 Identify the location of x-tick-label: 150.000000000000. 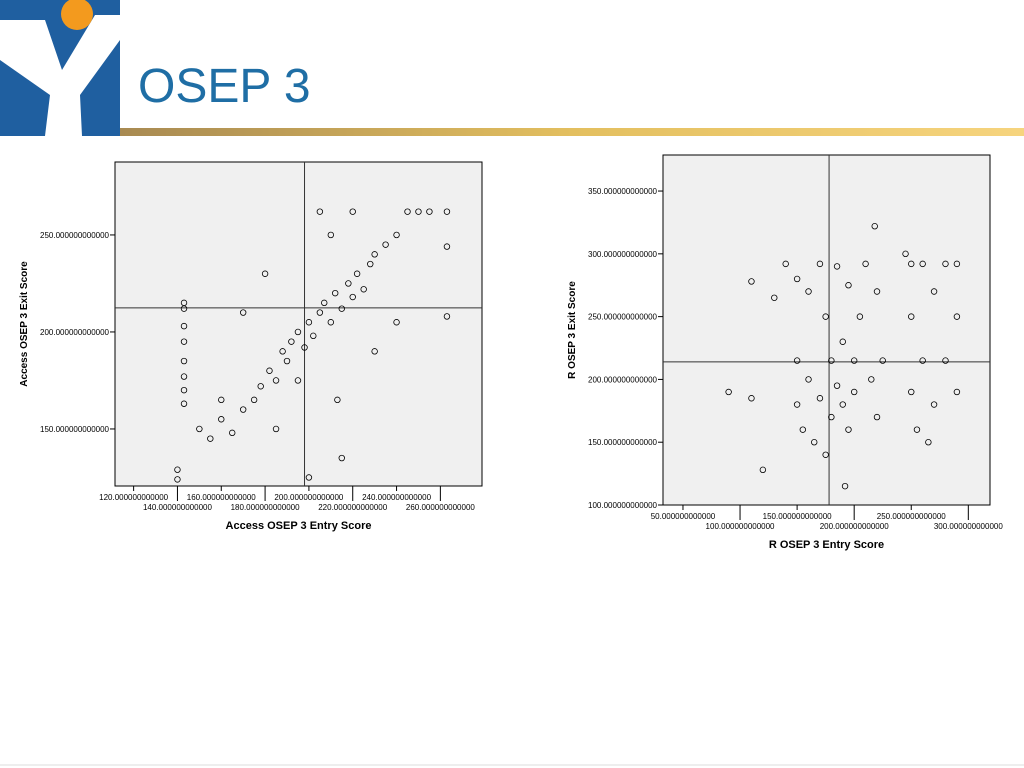
(798, 516).